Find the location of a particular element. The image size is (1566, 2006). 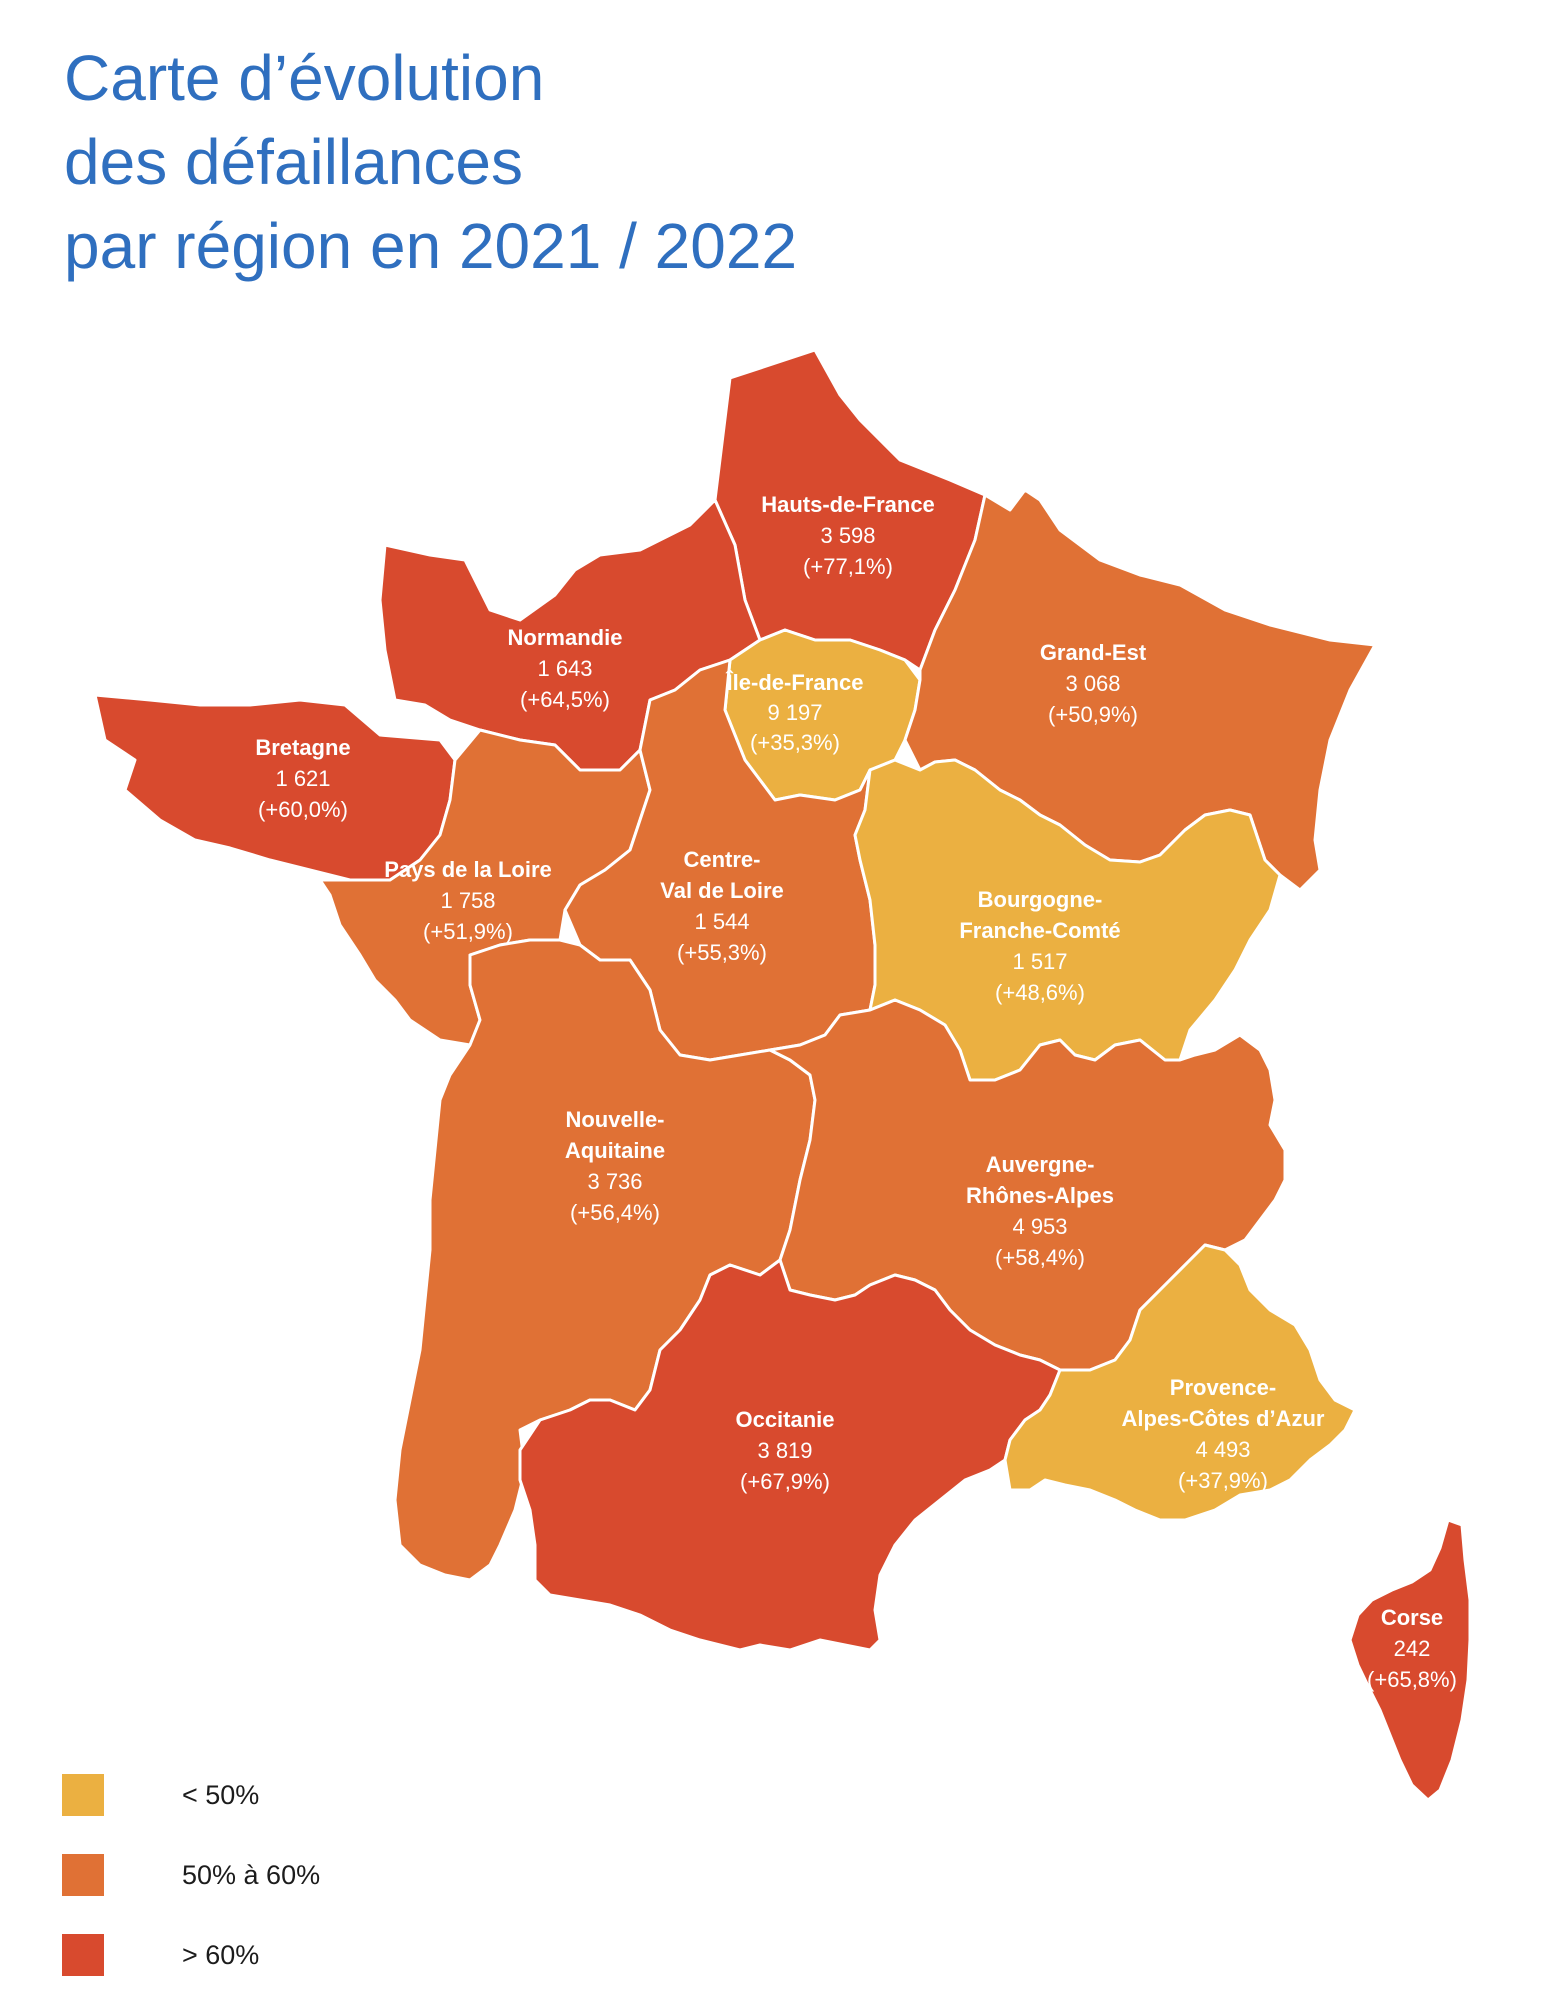

region-count: 1 544 is located at coordinates (721, 921).